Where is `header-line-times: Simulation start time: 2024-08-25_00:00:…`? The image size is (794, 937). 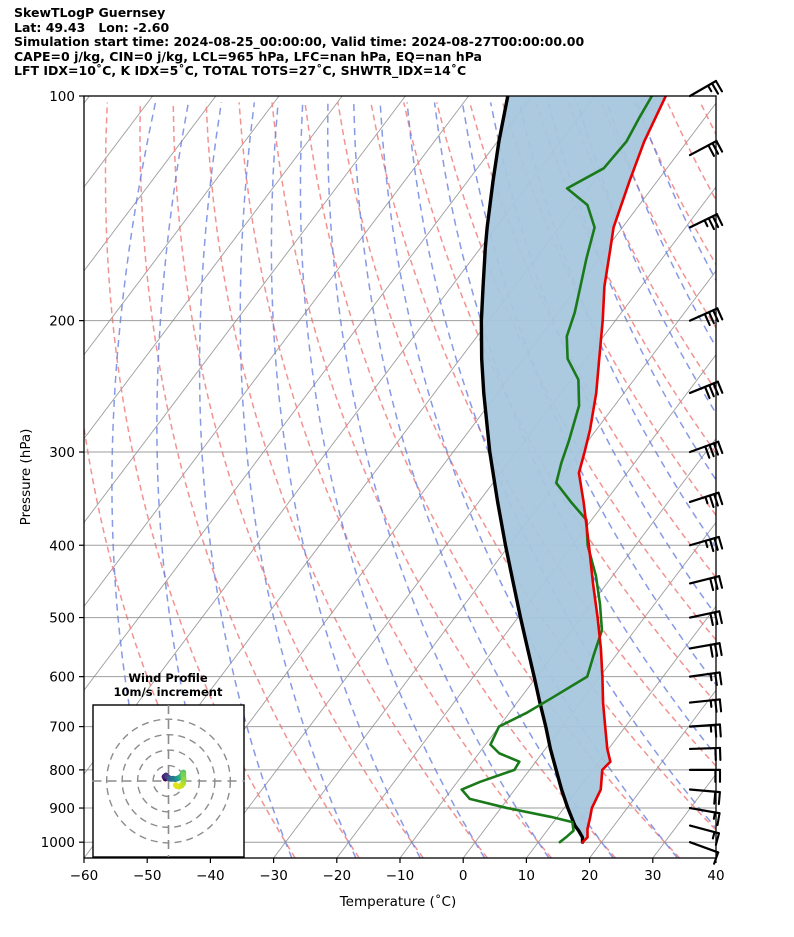 header-line-times: Simulation start time: 2024-08-25_00:00:… is located at coordinates (299, 42).